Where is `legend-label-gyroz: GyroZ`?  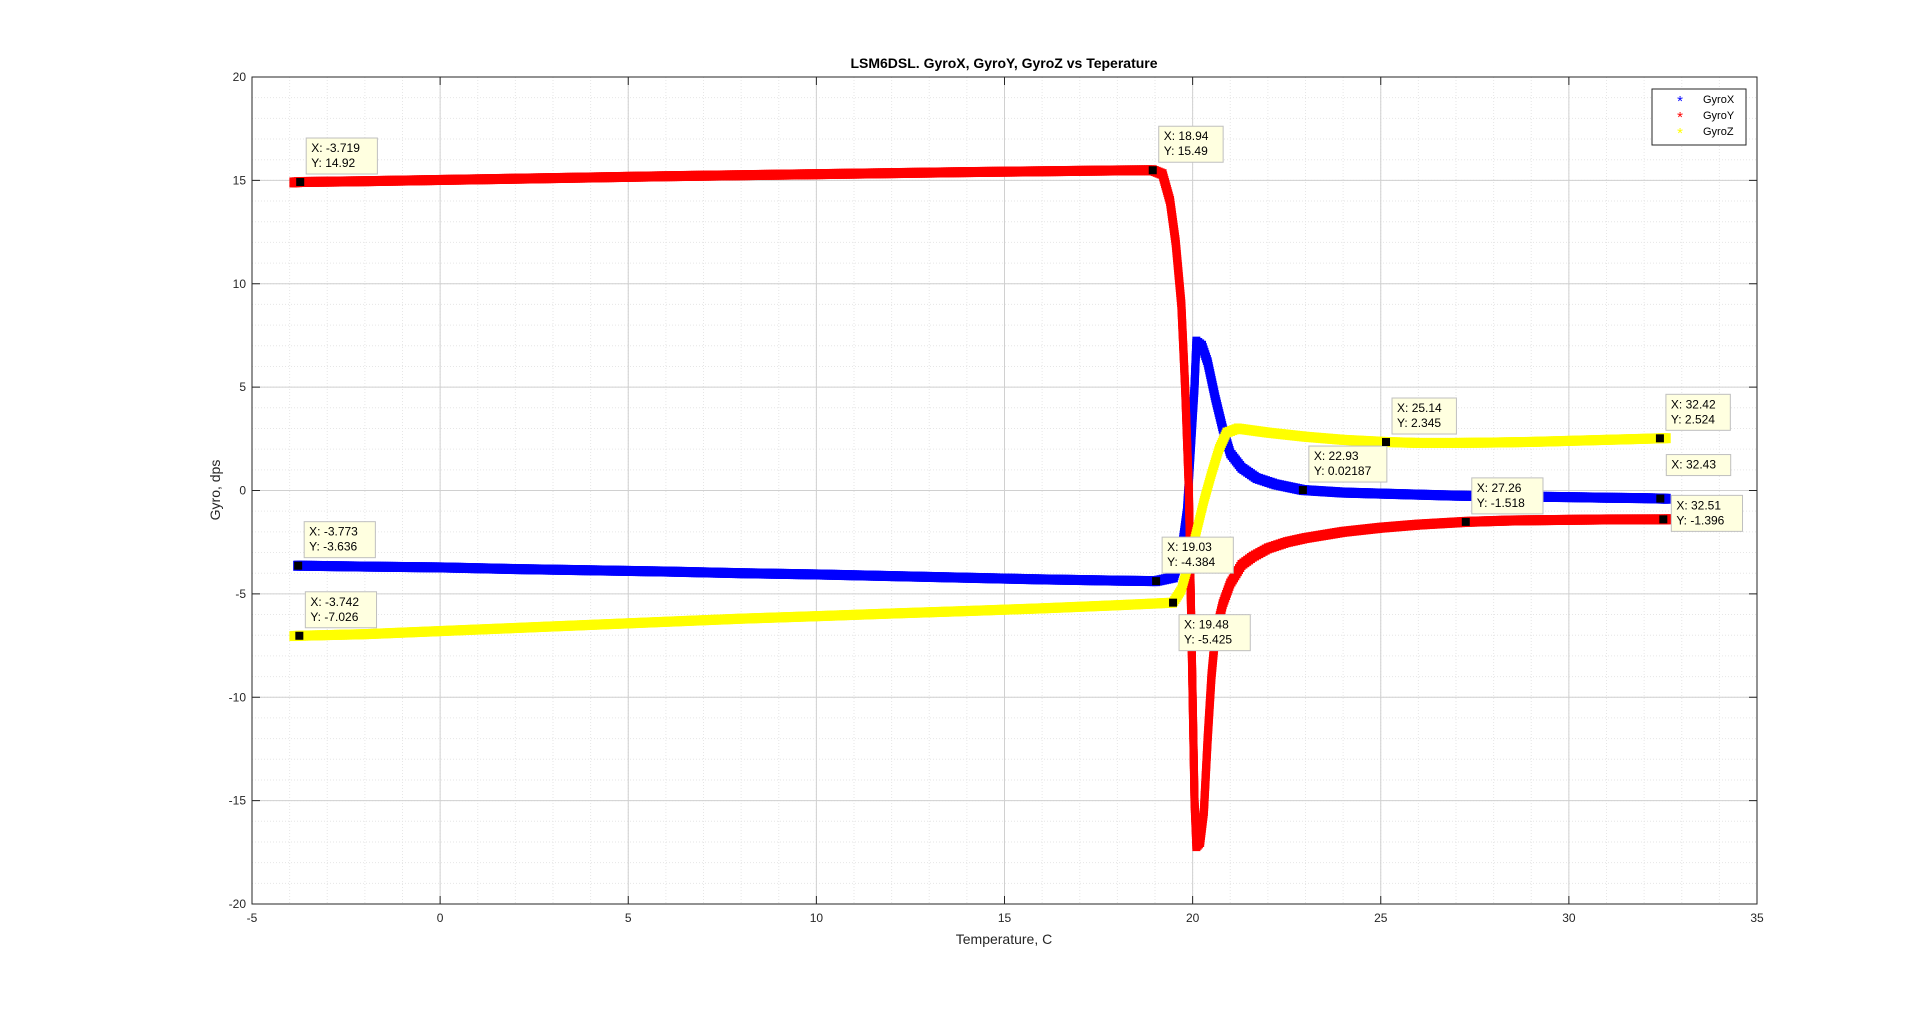
legend-label-gyroz: GyroZ is located at coordinates (1718, 132).